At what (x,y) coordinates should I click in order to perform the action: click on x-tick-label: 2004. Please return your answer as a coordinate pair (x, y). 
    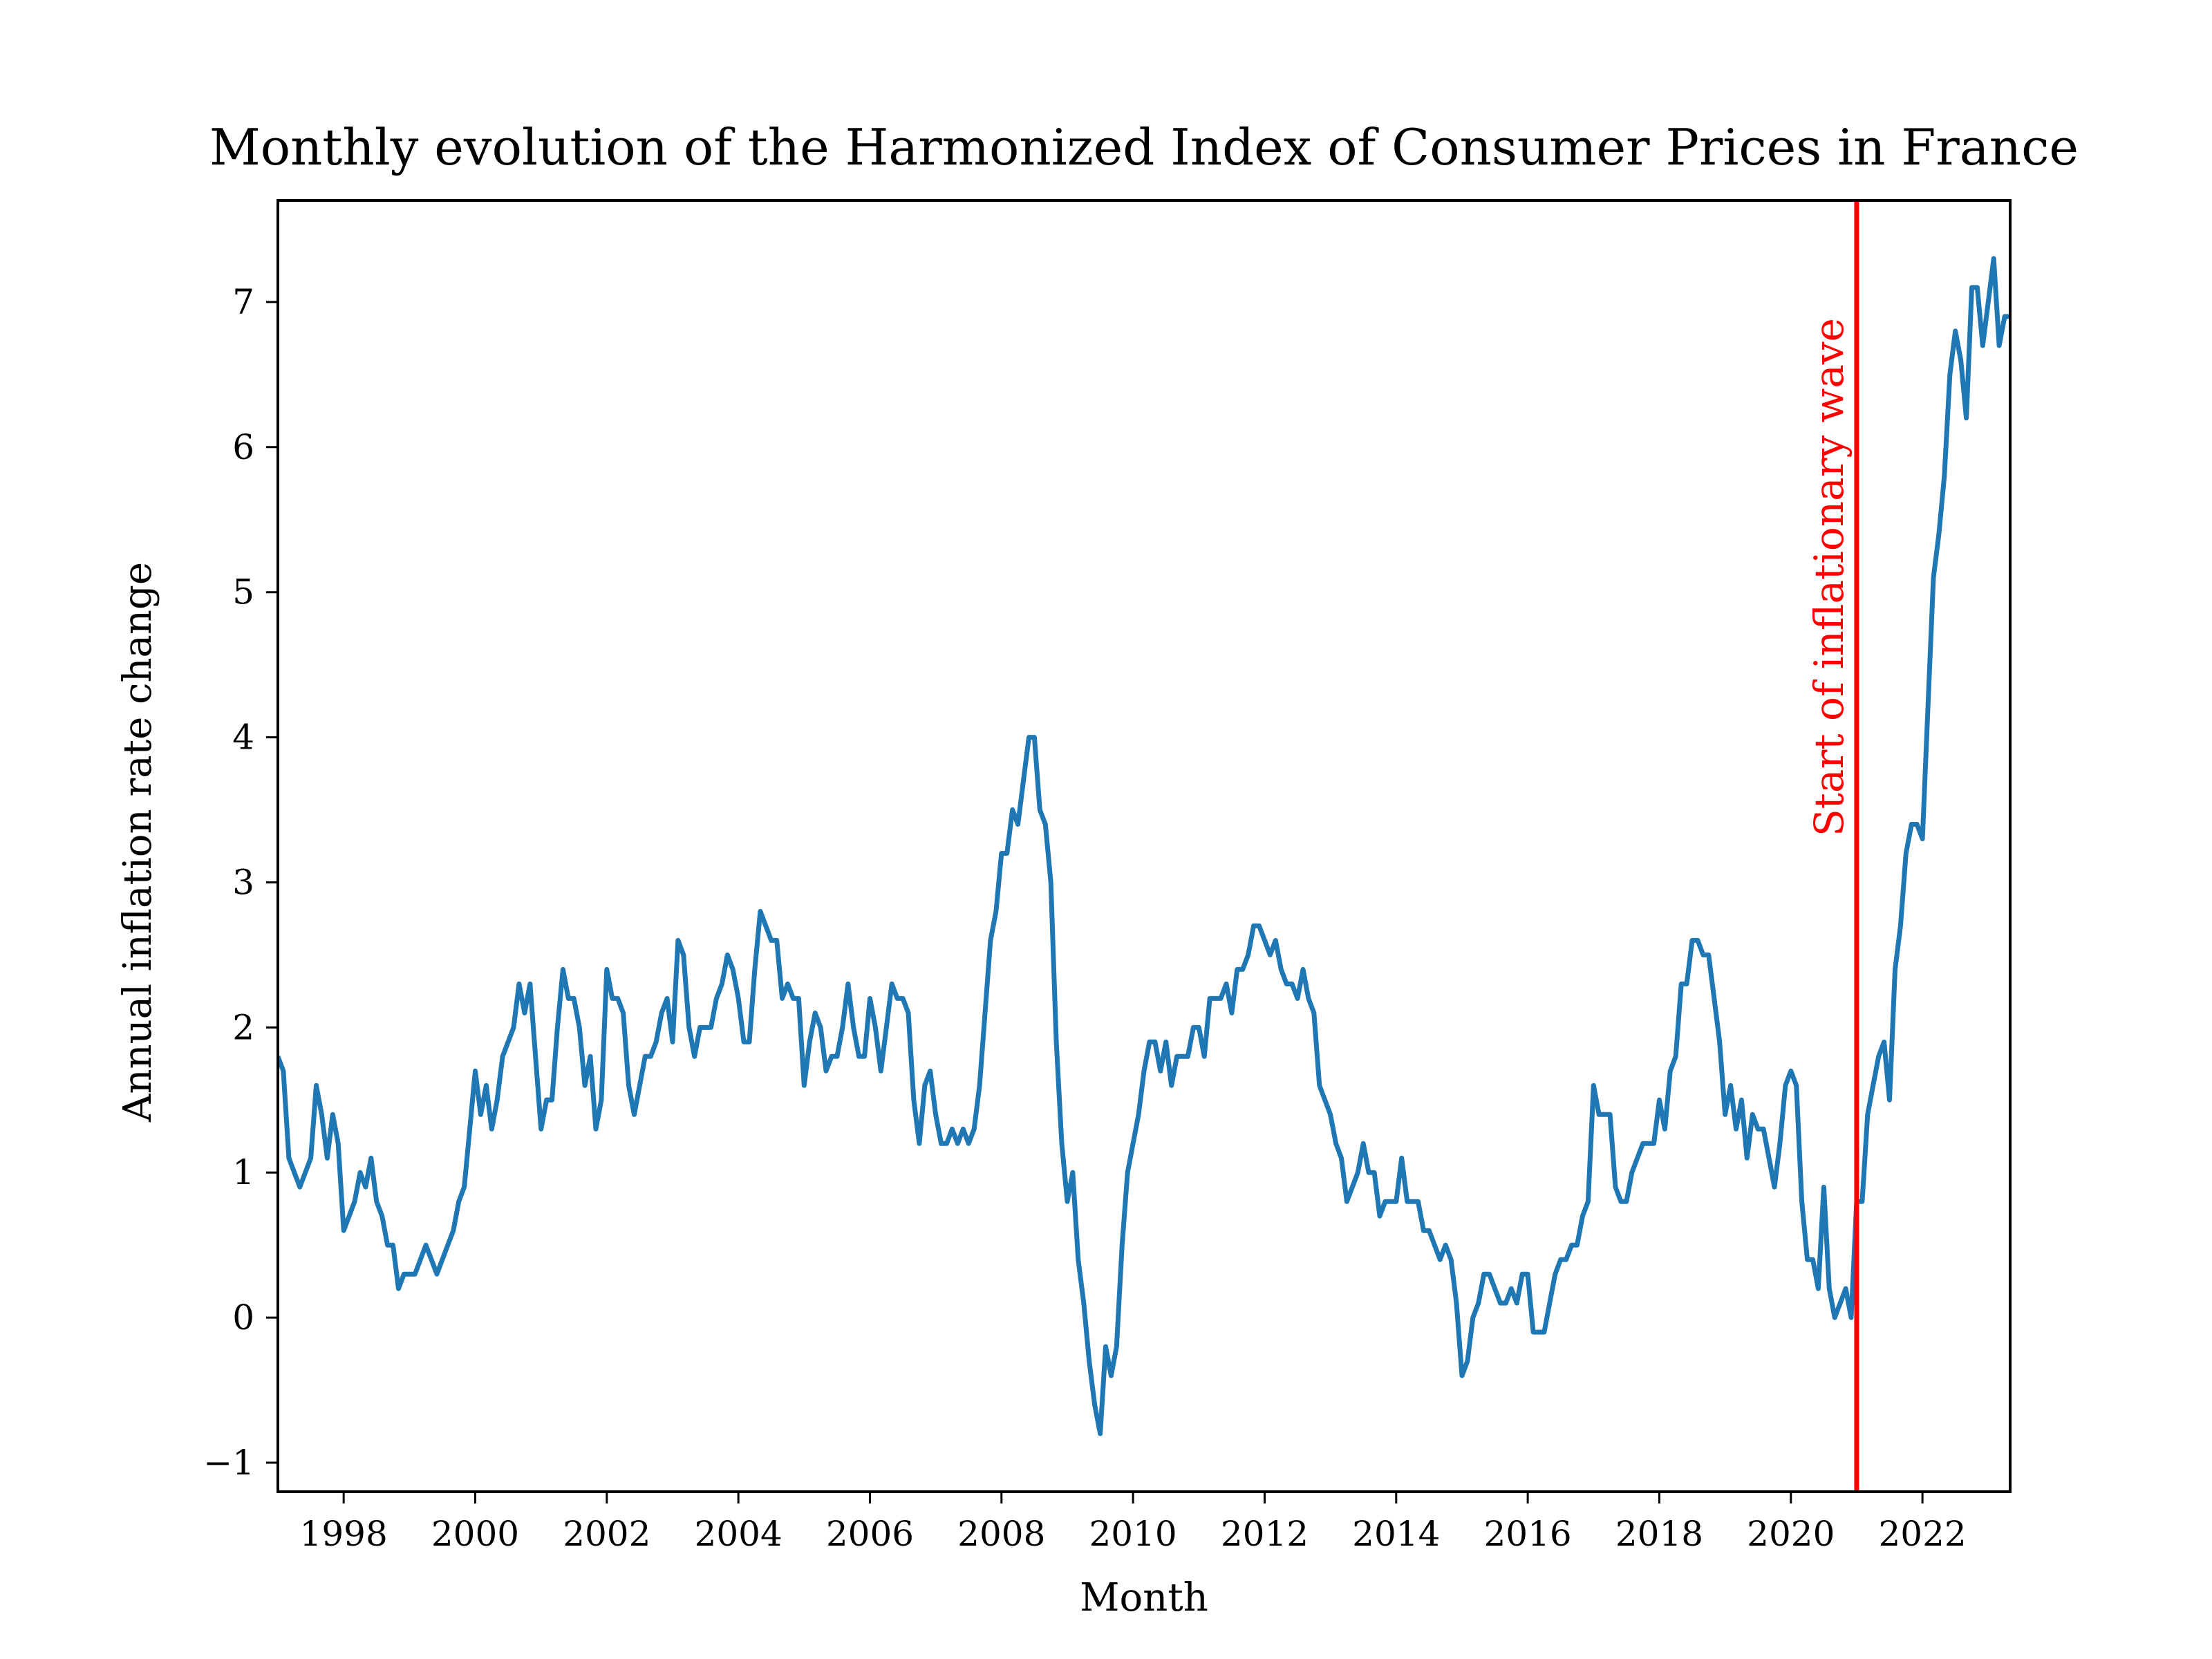
    Looking at the image, I should click on (739, 1534).